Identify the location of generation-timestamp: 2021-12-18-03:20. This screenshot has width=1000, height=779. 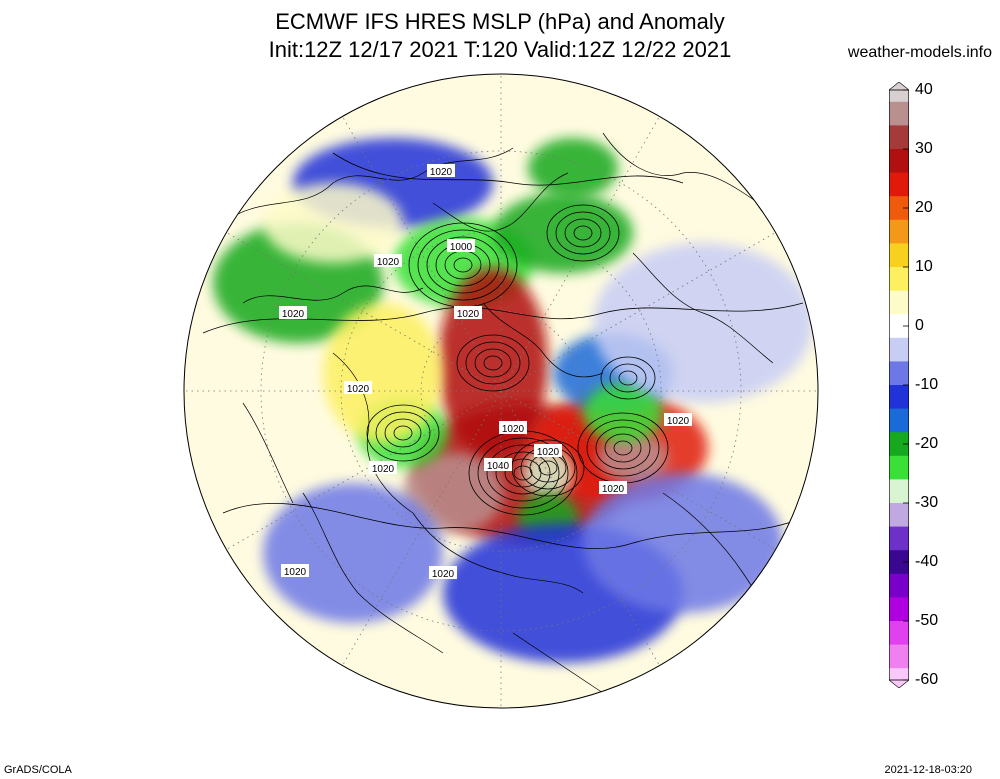
(928, 770).